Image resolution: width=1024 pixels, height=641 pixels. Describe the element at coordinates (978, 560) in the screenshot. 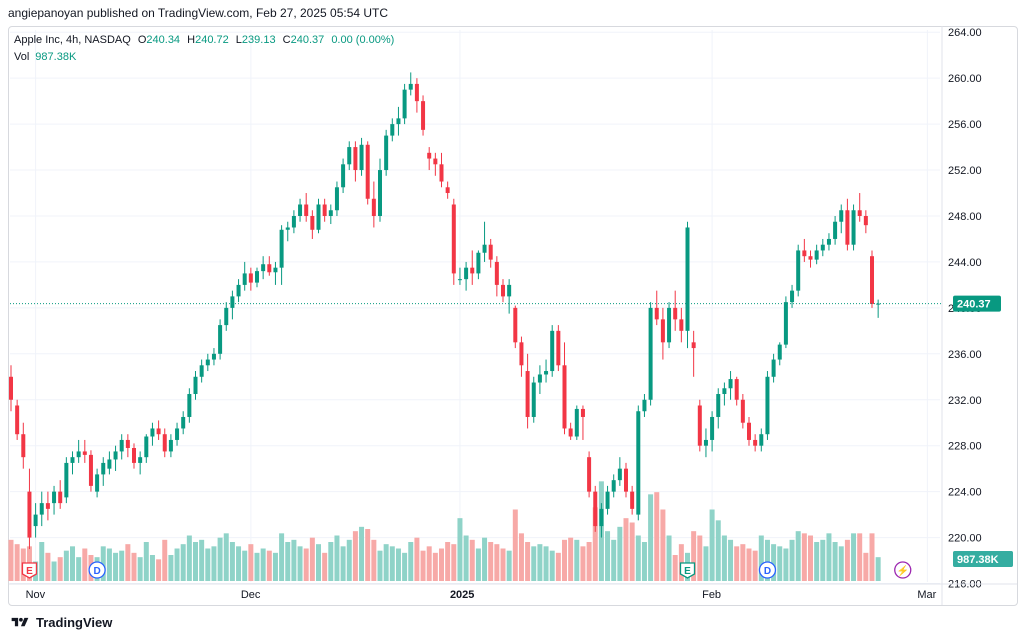

I see `last-volume-label: 987.38K` at that location.